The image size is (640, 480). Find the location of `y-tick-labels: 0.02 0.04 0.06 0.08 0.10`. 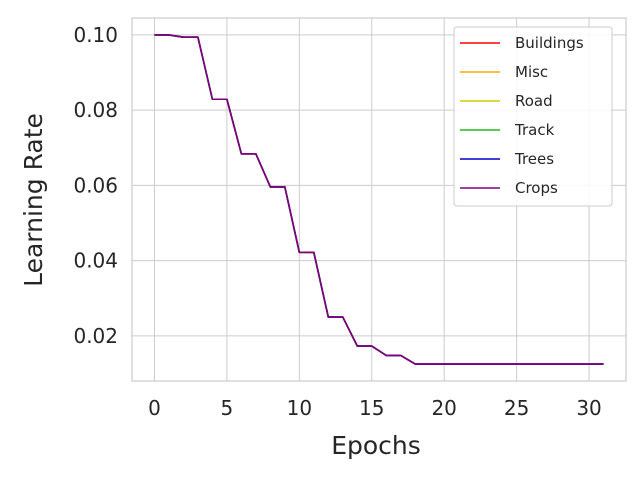

y-tick-labels: 0.02 0.04 0.06 0.08 0.10 is located at coordinates (95, 185).